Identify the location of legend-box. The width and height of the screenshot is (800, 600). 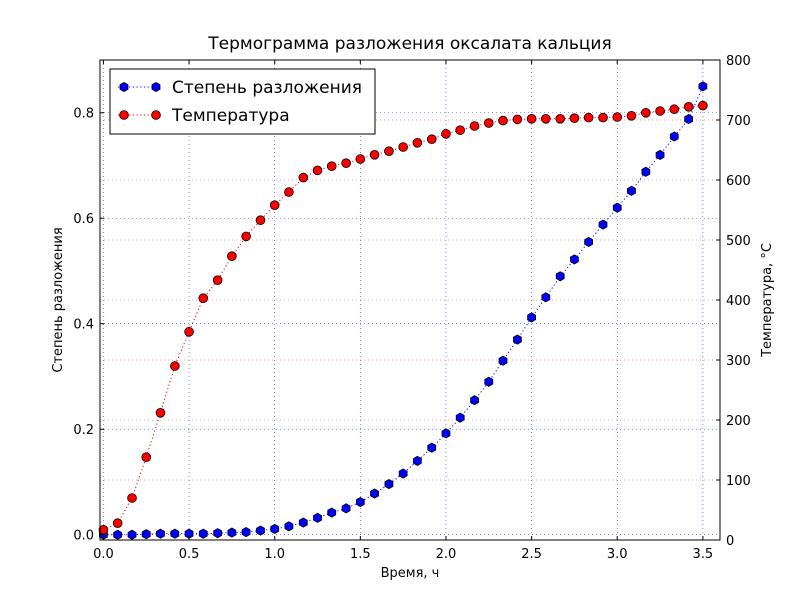
(242, 101).